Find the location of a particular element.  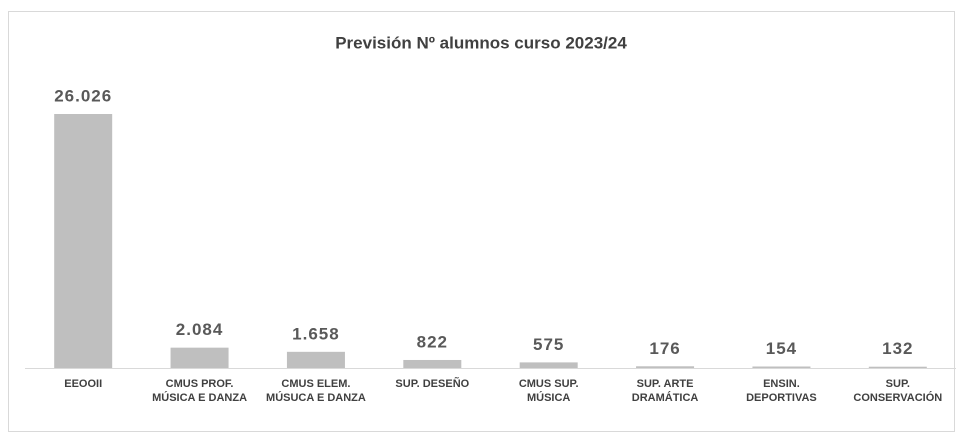

data-label: 26.026 is located at coordinates (83, 95).